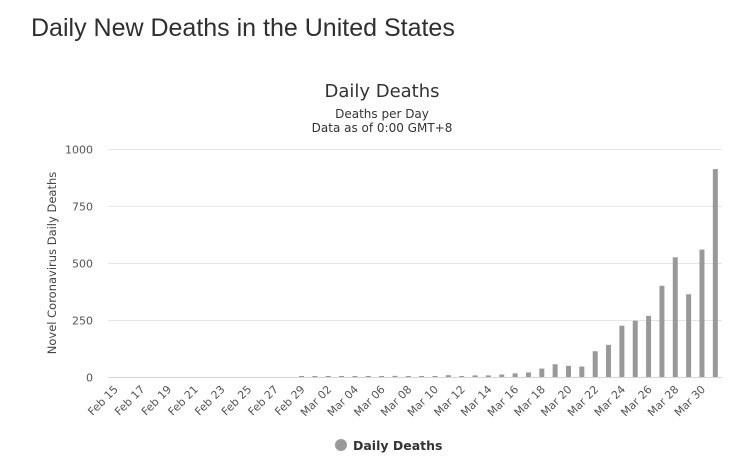  Describe the element at coordinates (397, 445) in the screenshot. I see `legend-label: Daily Deaths` at that location.